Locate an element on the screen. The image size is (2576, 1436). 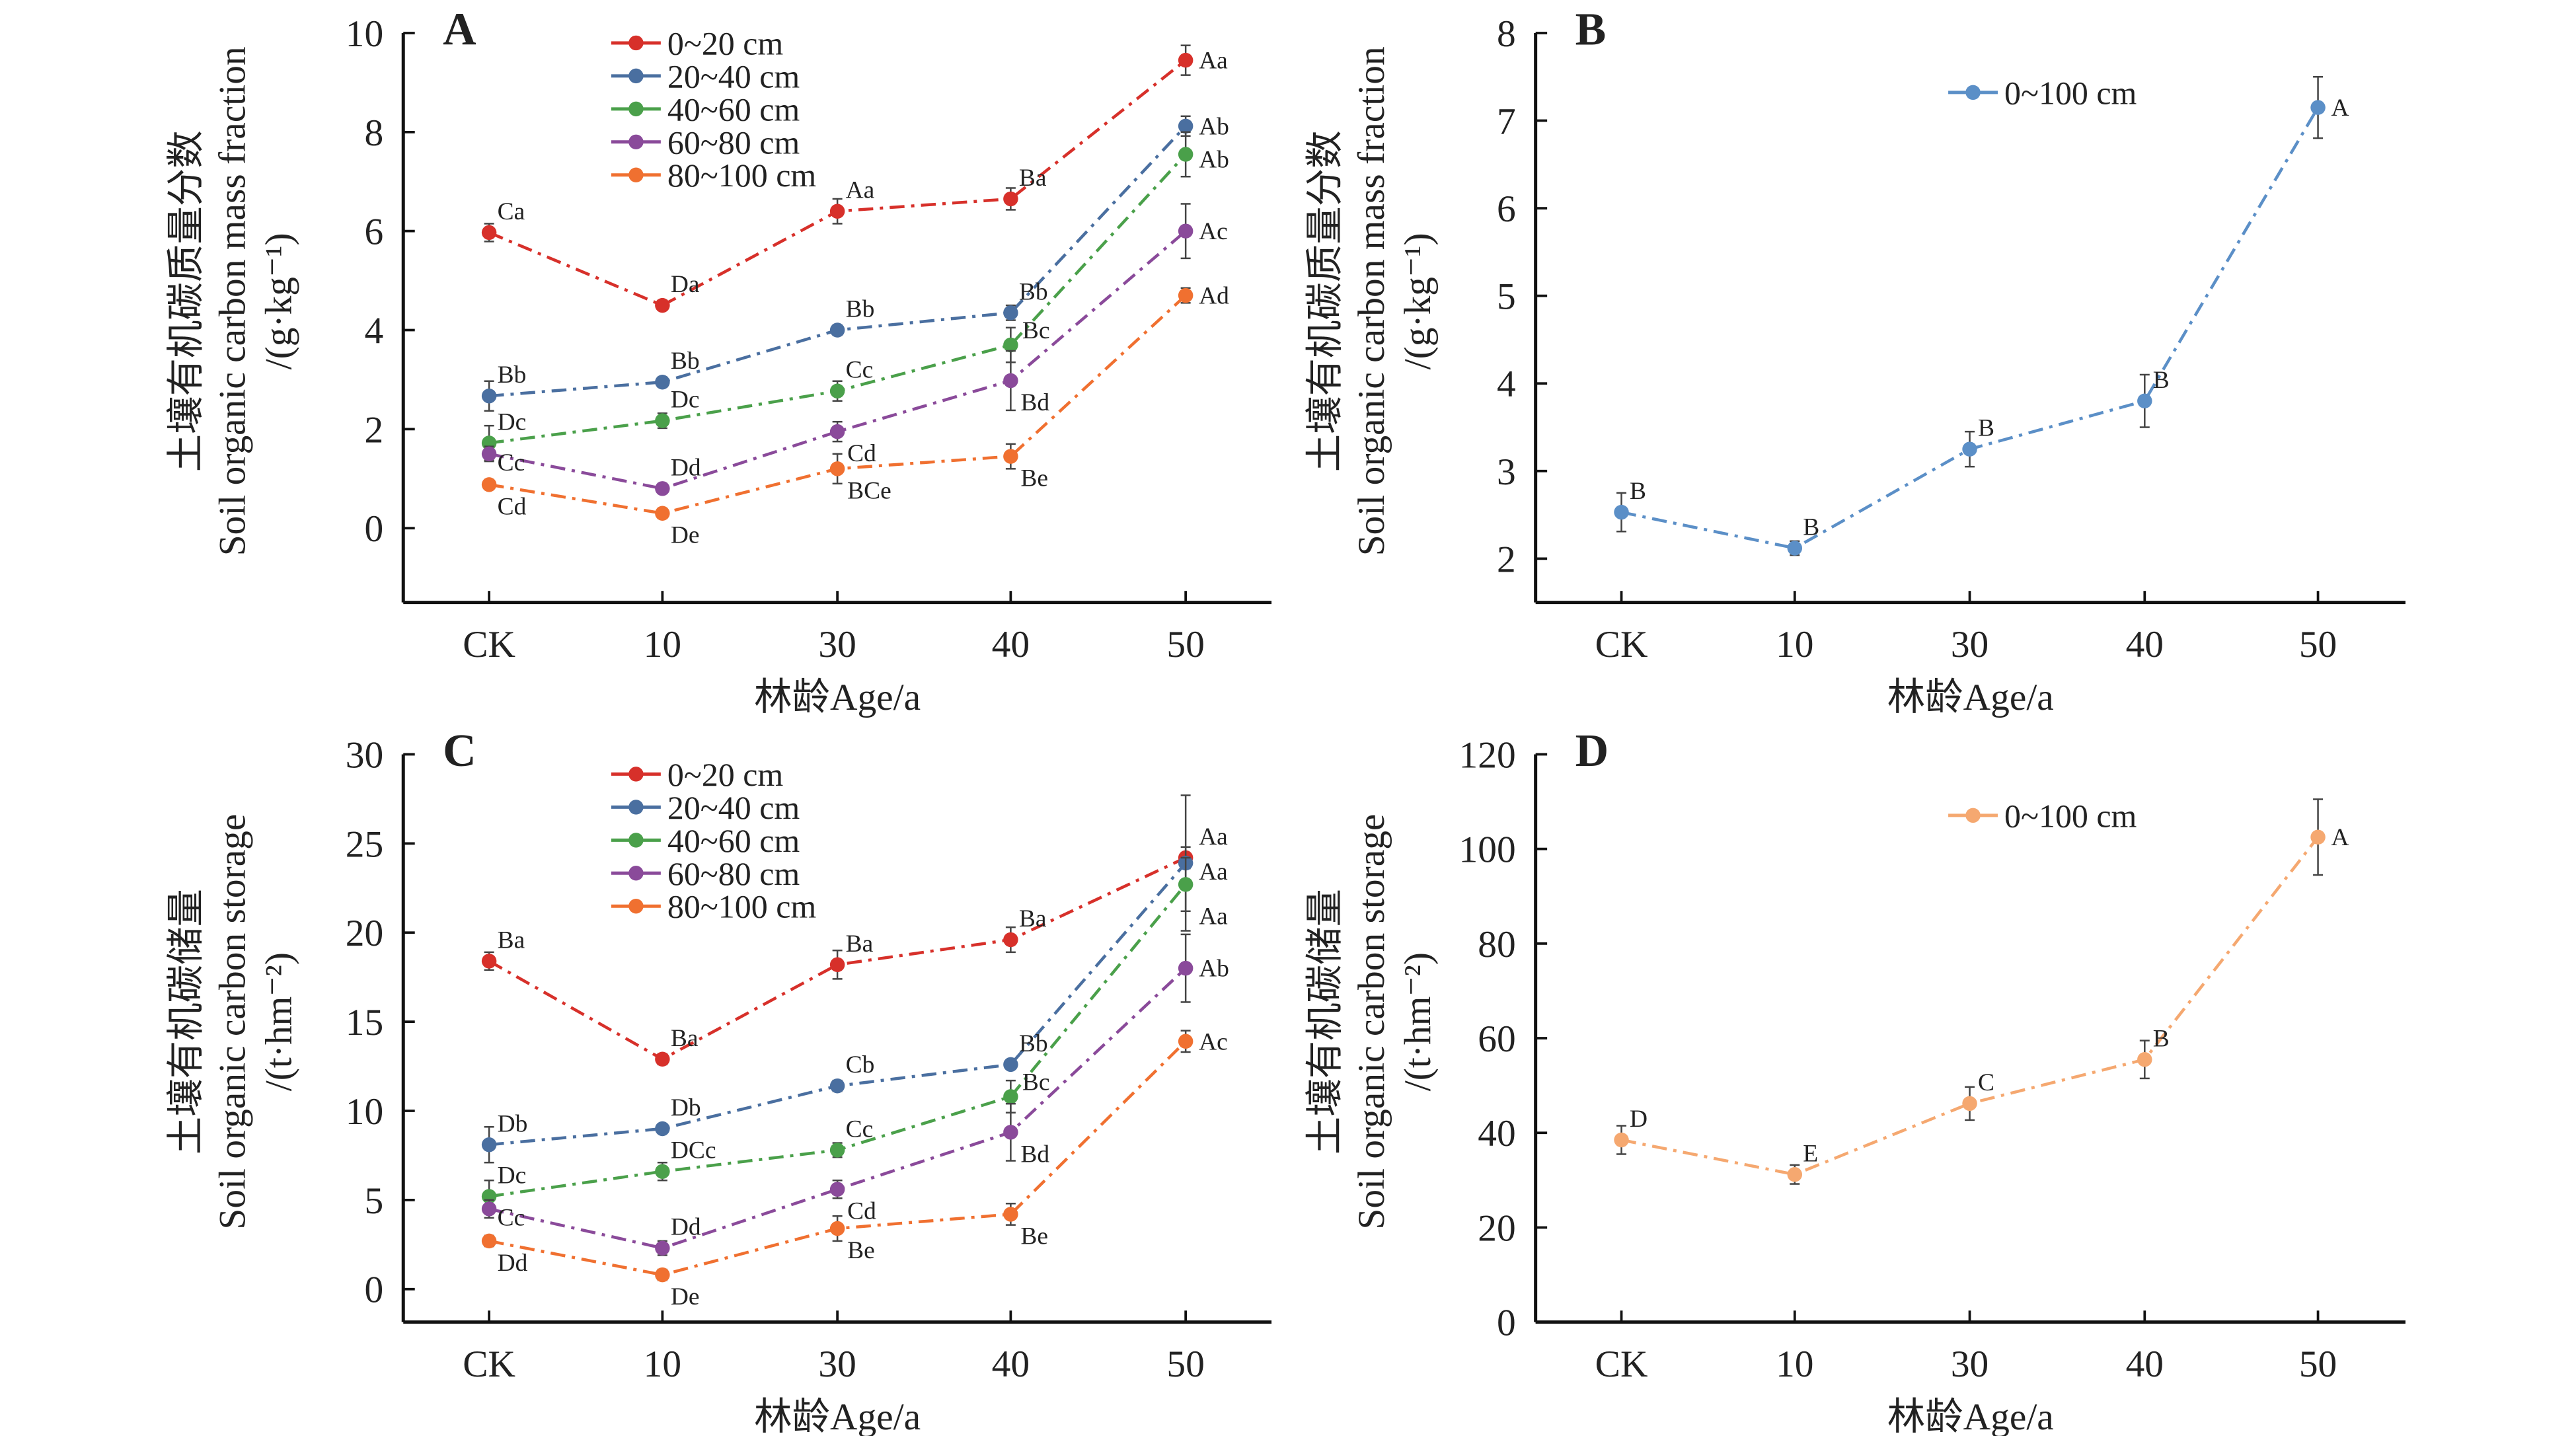
data-label: Ac is located at coordinates (1214, 1041).